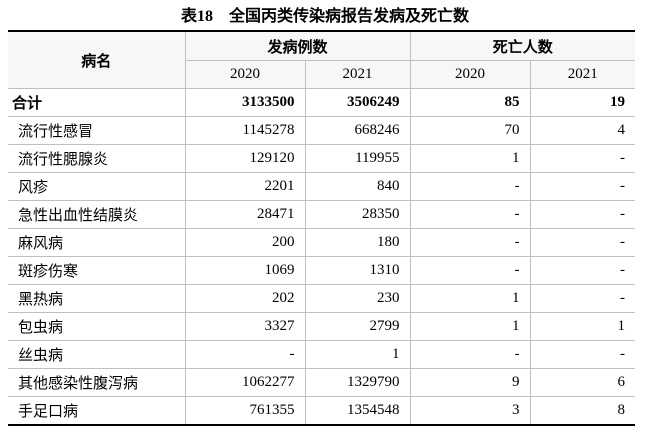 The image size is (650, 440). What do you see at coordinates (96, 242) in the screenshot?
I see `disease-name: 麻风病` at bounding box center [96, 242].